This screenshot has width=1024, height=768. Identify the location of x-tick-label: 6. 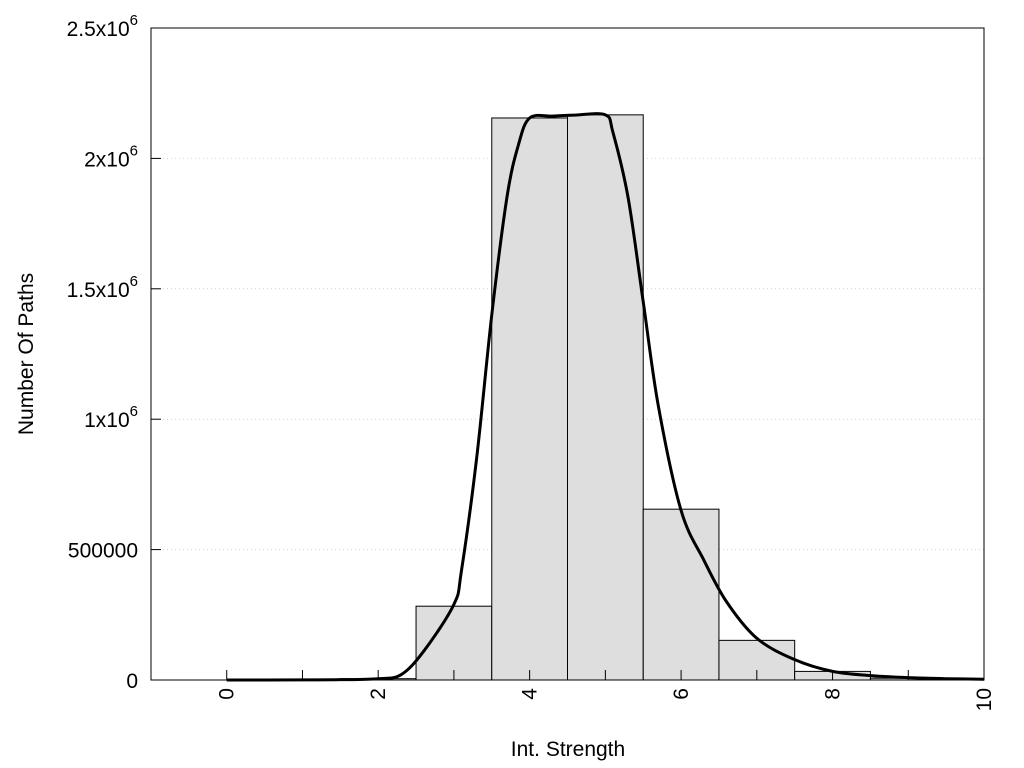
(681, 694).